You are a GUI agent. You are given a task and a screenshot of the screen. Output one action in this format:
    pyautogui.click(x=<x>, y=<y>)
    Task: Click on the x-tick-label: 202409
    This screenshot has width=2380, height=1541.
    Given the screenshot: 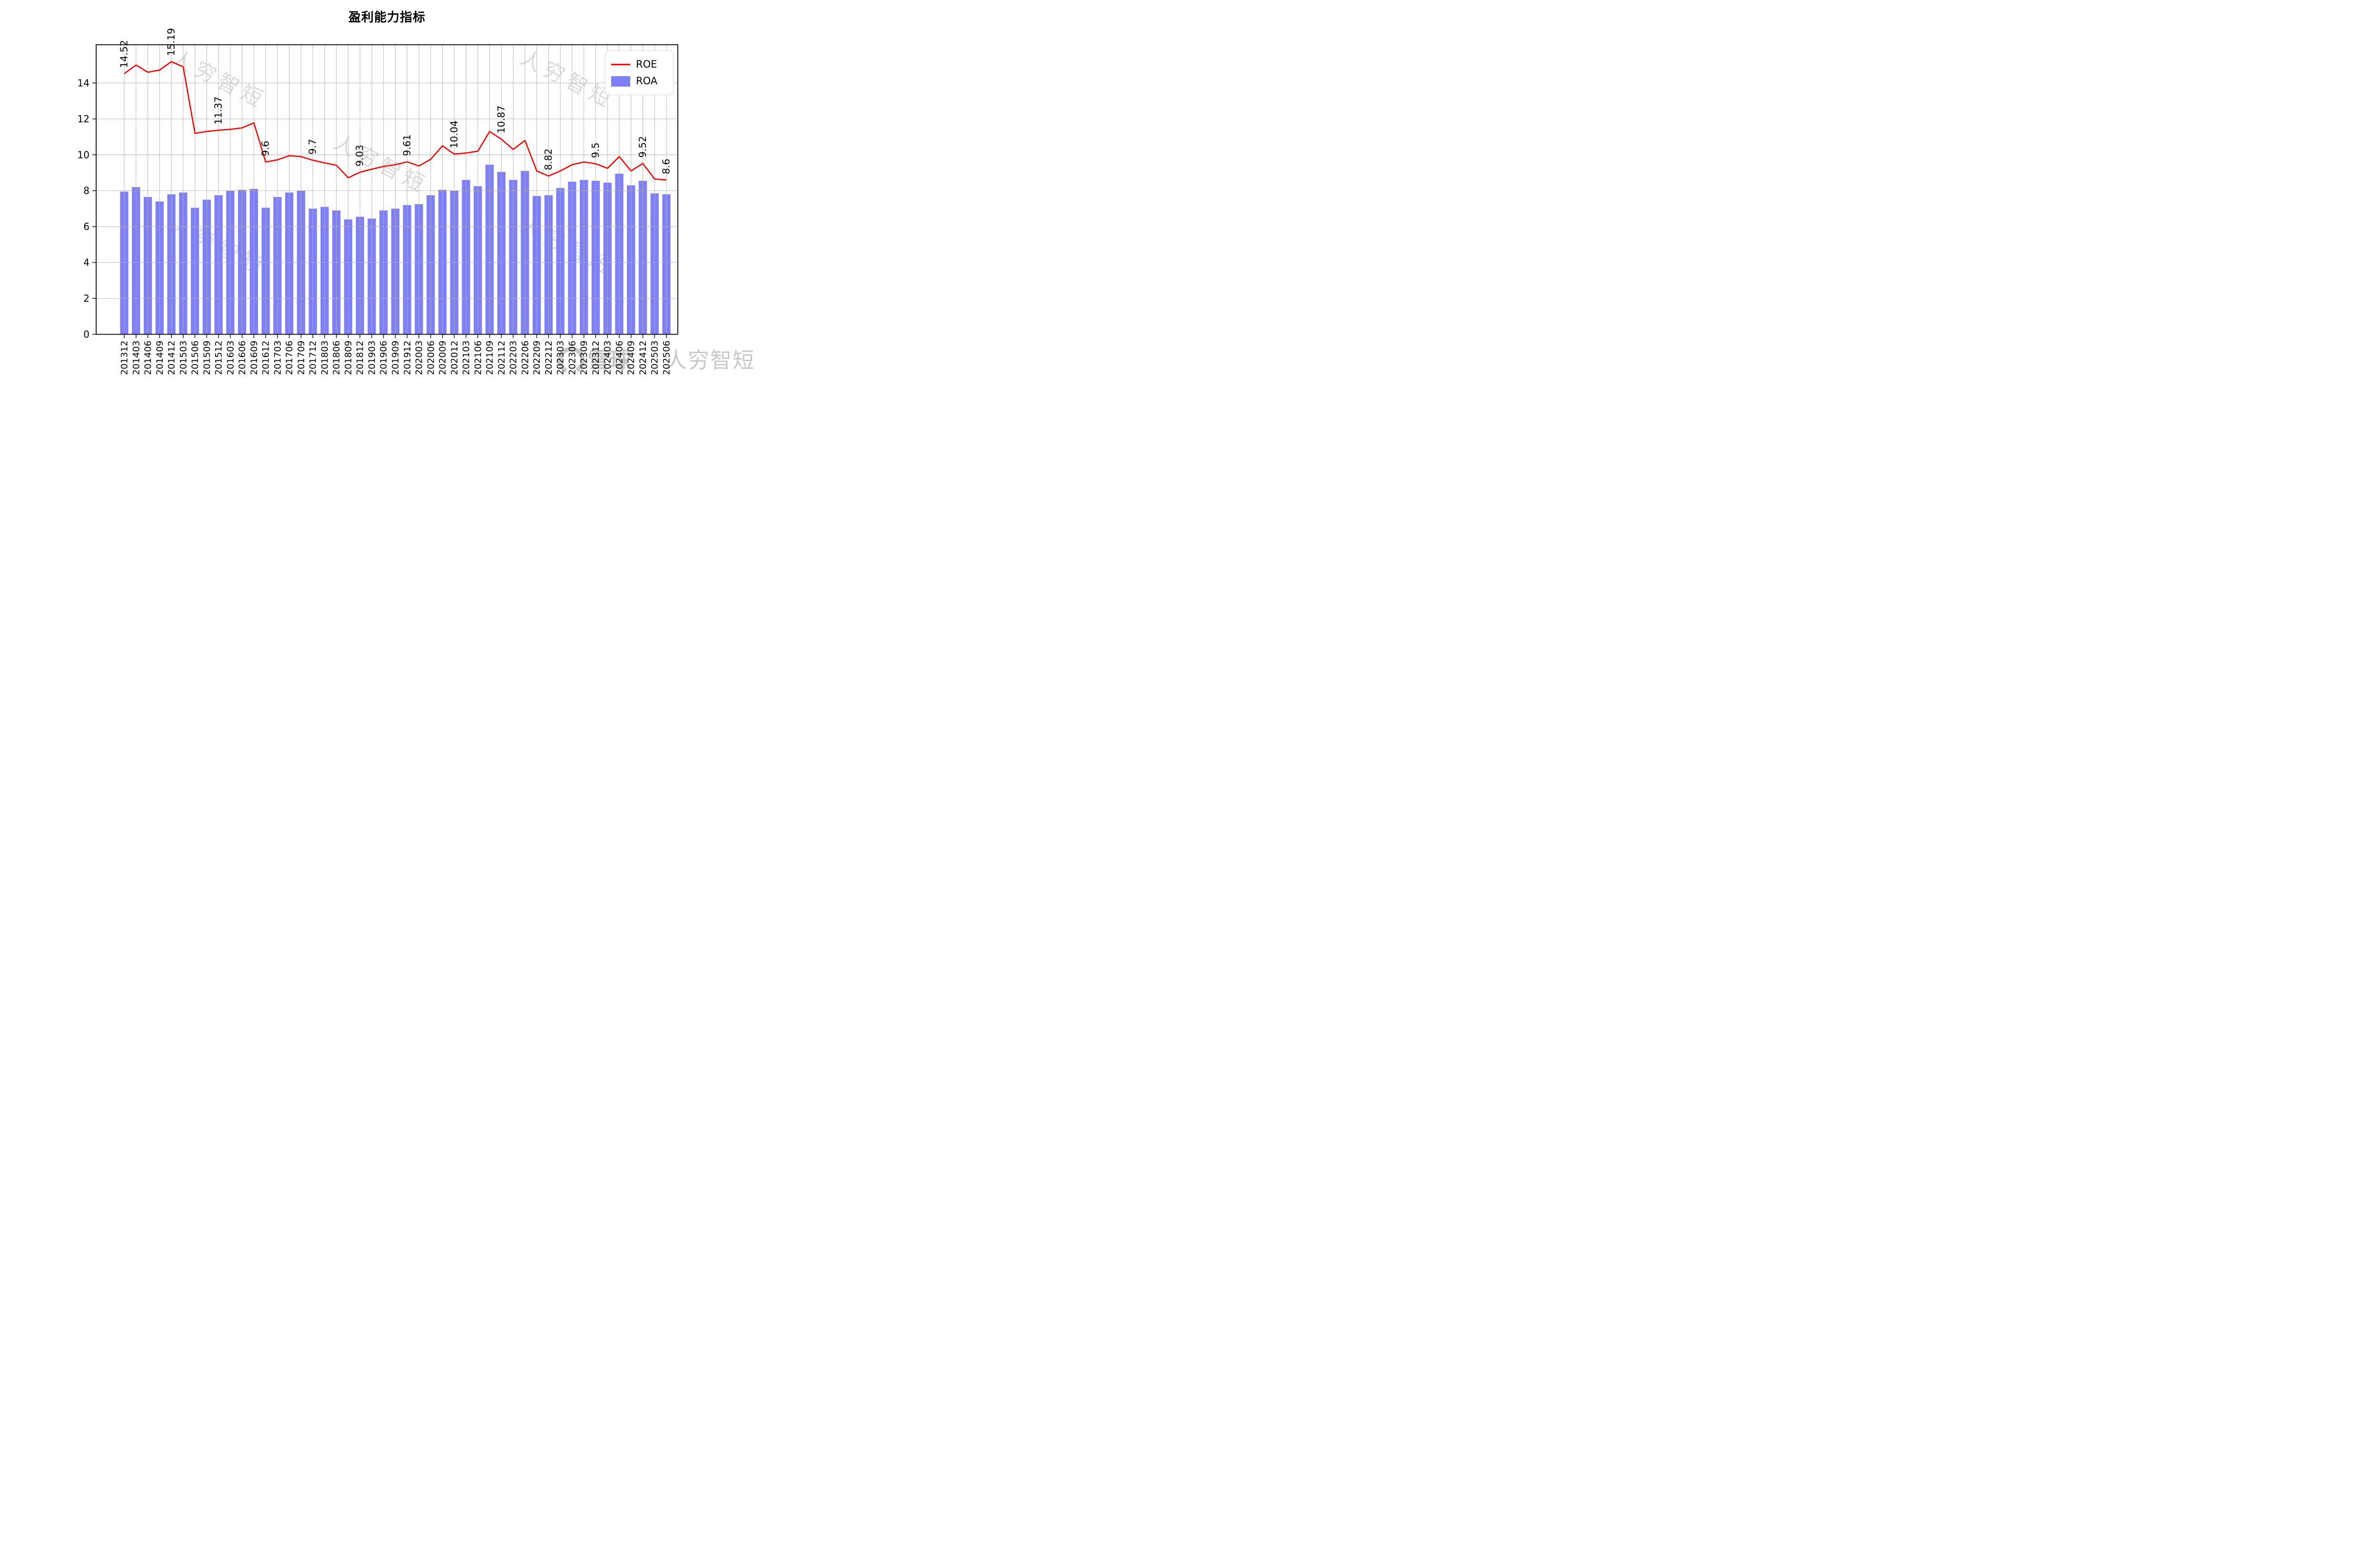 What is the action you would take?
    pyautogui.click(x=631, y=358)
    